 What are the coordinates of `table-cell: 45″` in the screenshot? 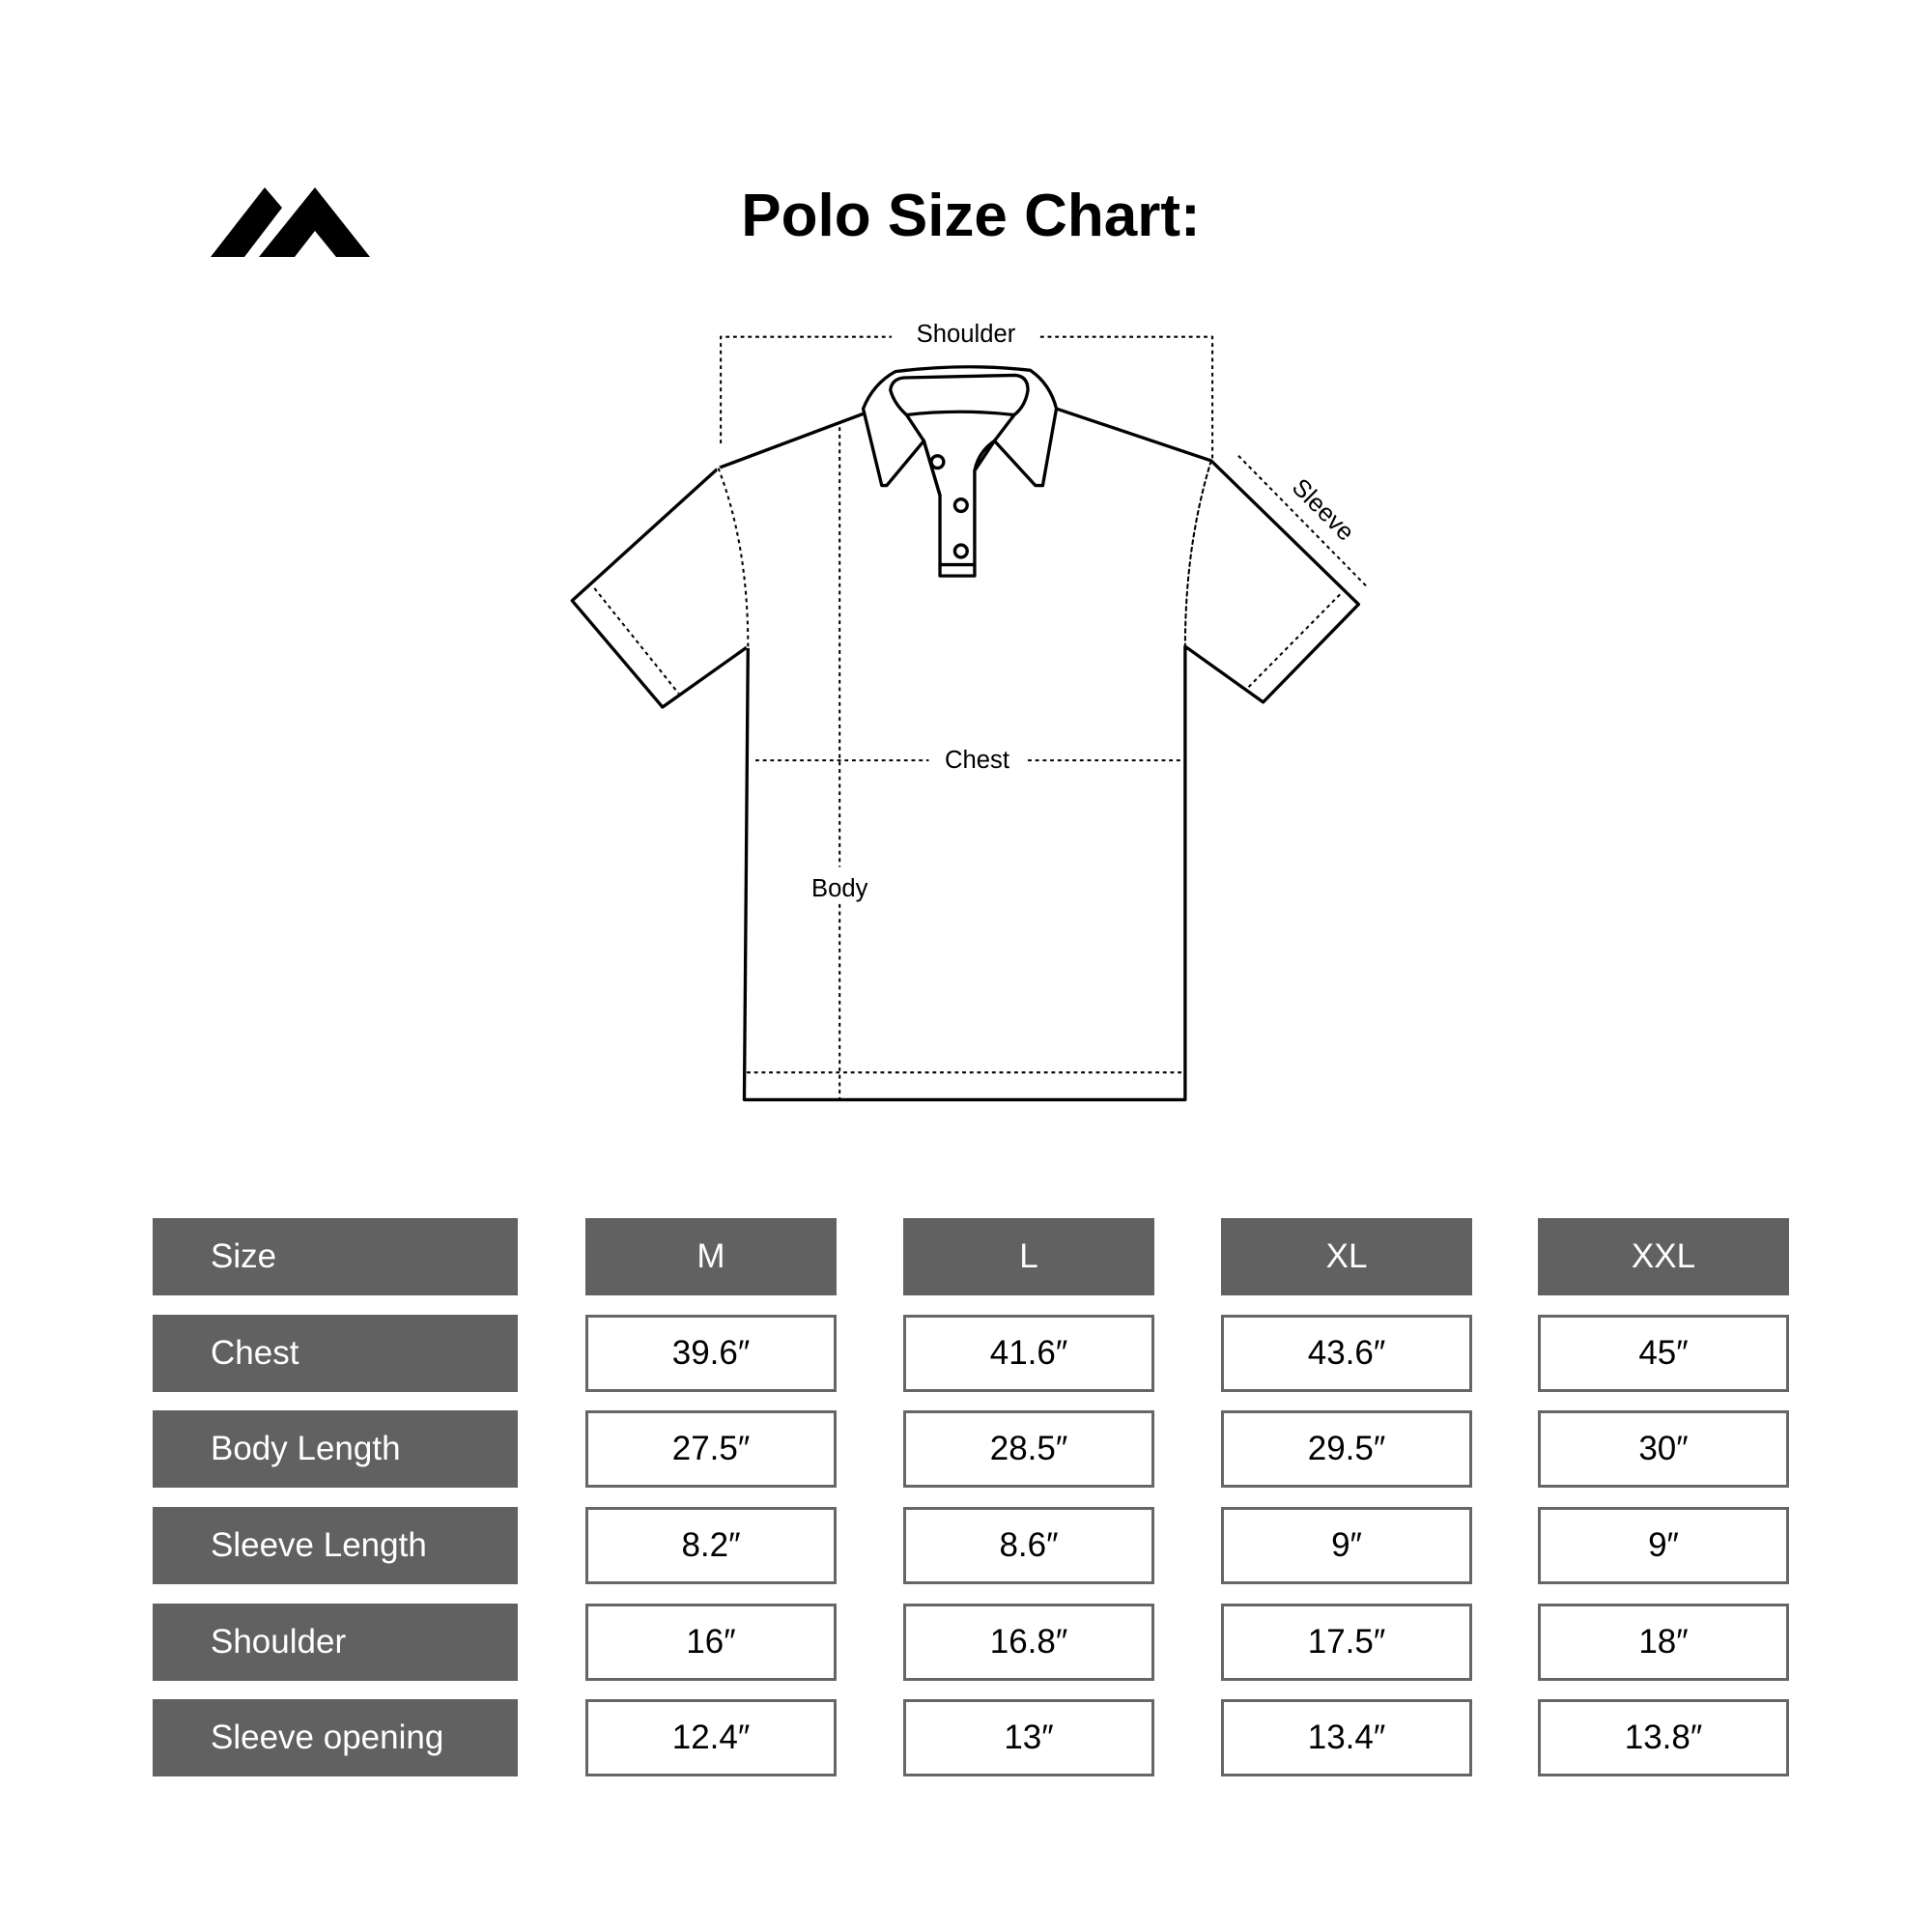 It's located at (1663, 1353).